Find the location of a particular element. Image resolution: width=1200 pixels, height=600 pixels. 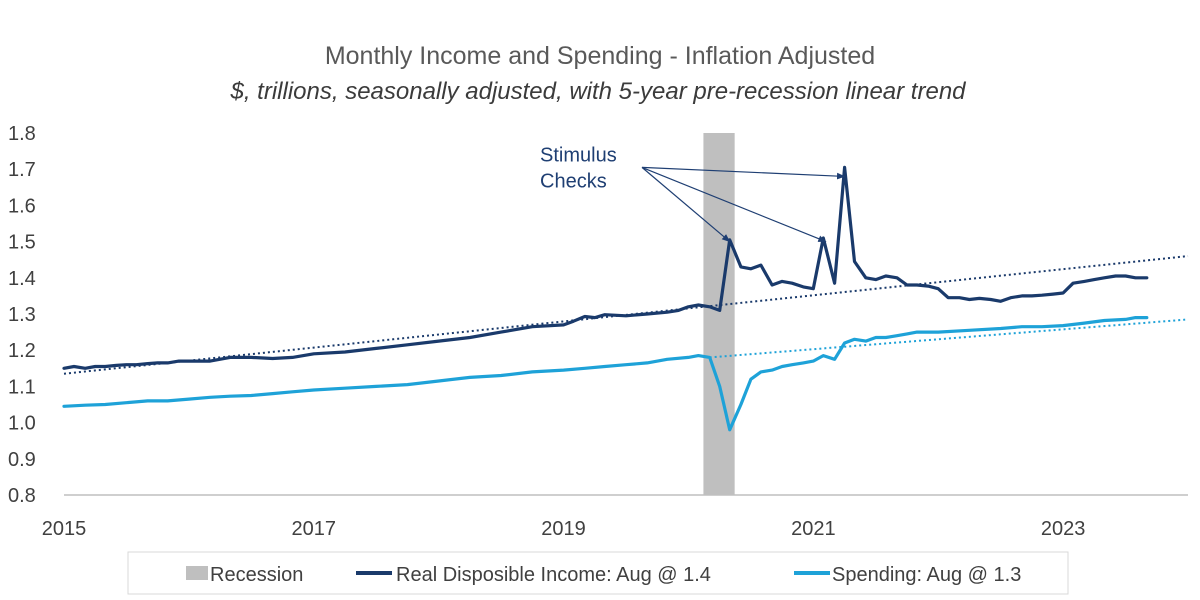

spending-trend-line is located at coordinates (949, 338).